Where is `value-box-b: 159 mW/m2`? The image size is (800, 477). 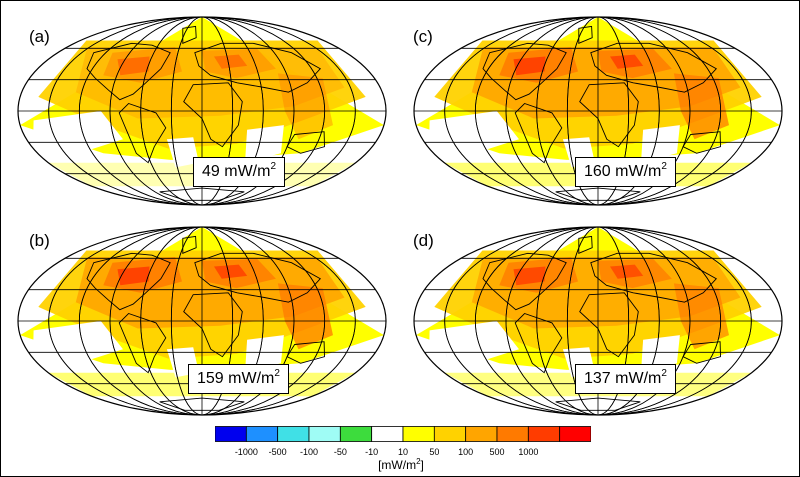
value-box-b: 159 mW/m2 is located at coordinates (238, 379).